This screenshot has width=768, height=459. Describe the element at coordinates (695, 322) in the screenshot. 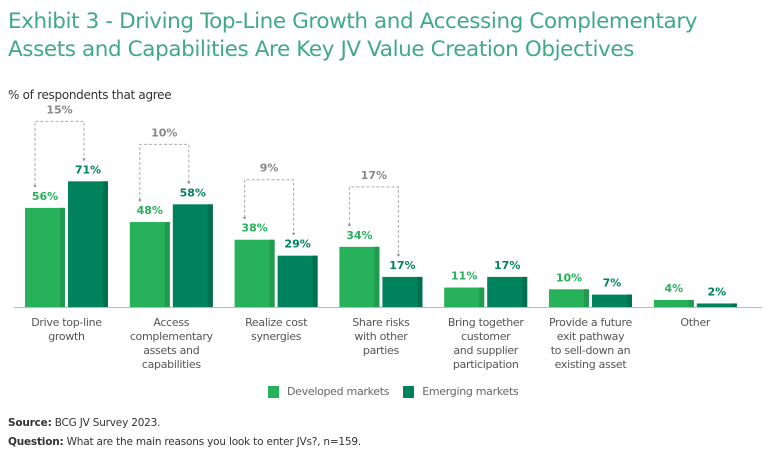

I see `category-label: Other` at that location.